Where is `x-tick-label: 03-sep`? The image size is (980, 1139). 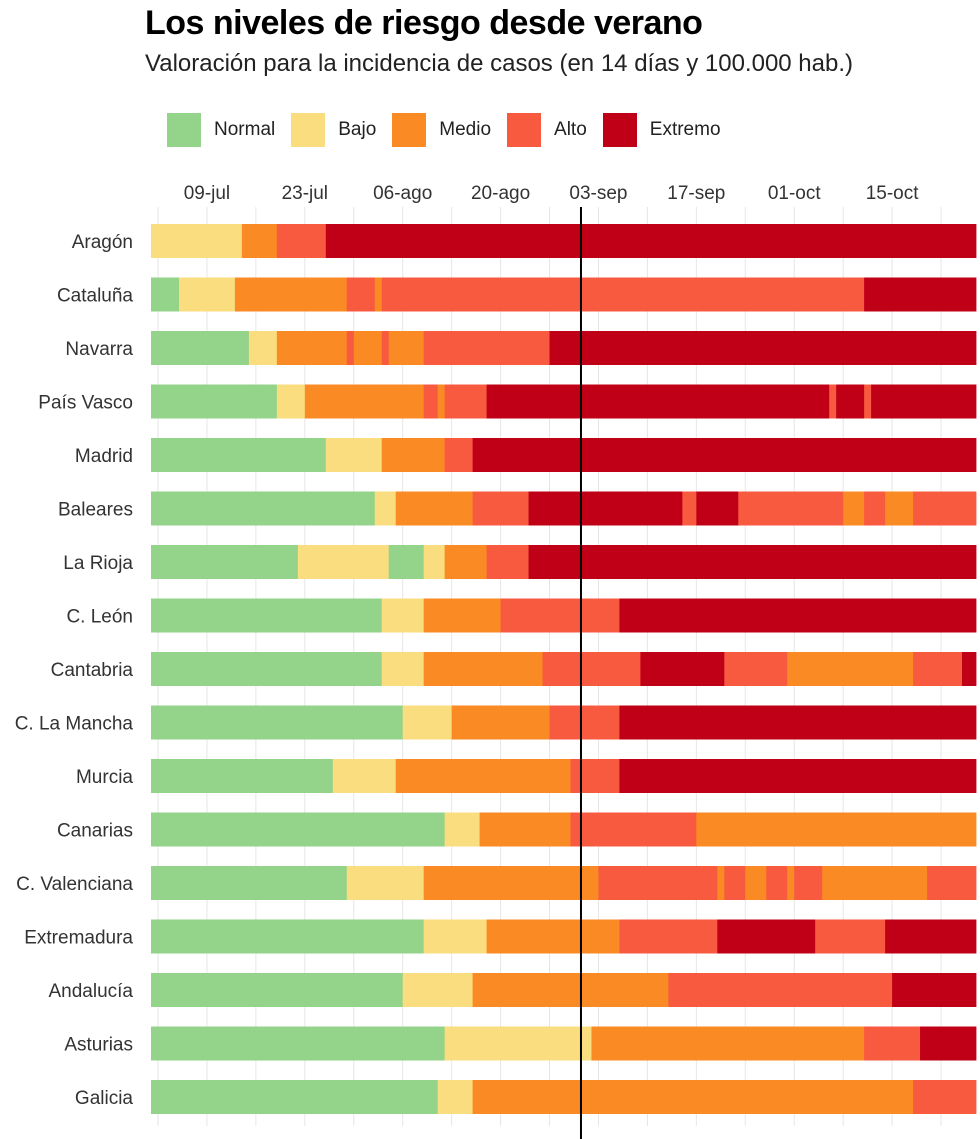 x-tick-label: 03-sep is located at coordinates (598, 193).